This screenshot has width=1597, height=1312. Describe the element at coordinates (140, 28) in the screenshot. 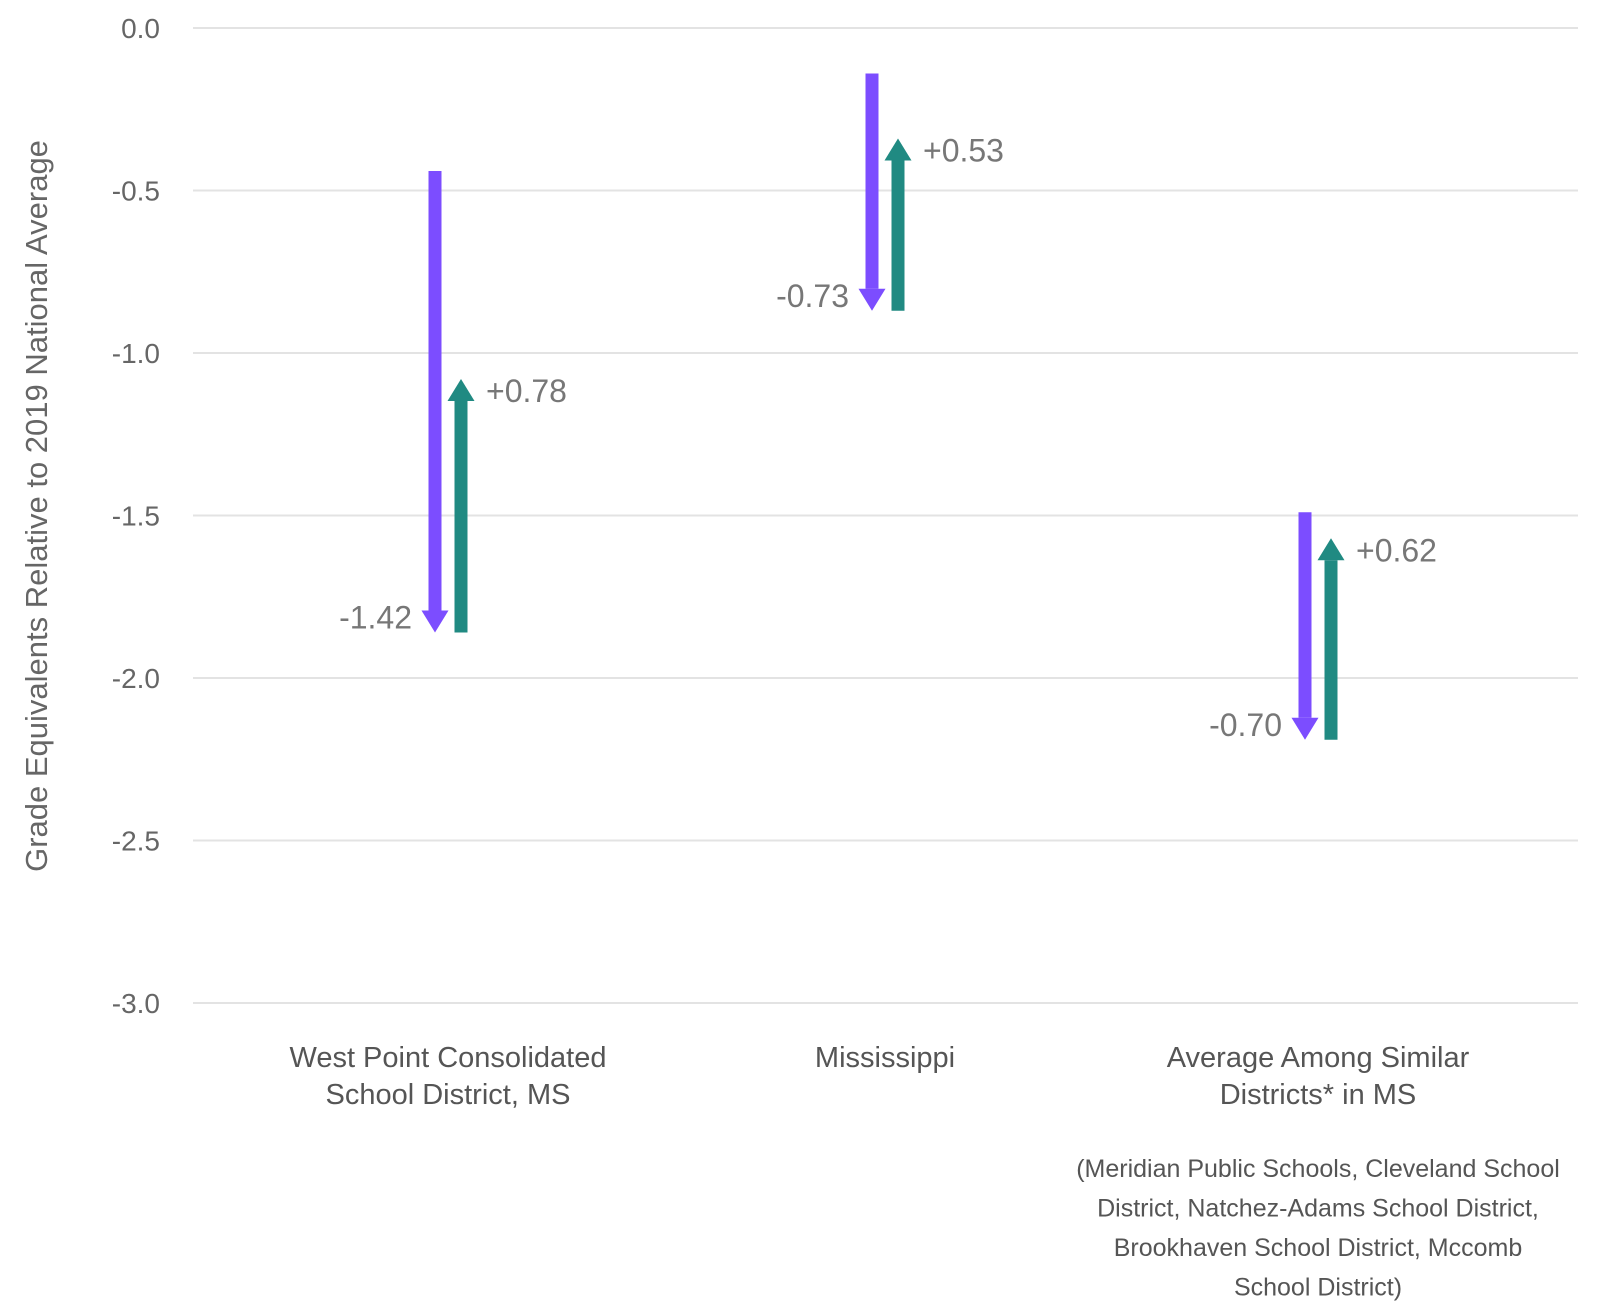

I see `y-tick-label: 0.0` at that location.